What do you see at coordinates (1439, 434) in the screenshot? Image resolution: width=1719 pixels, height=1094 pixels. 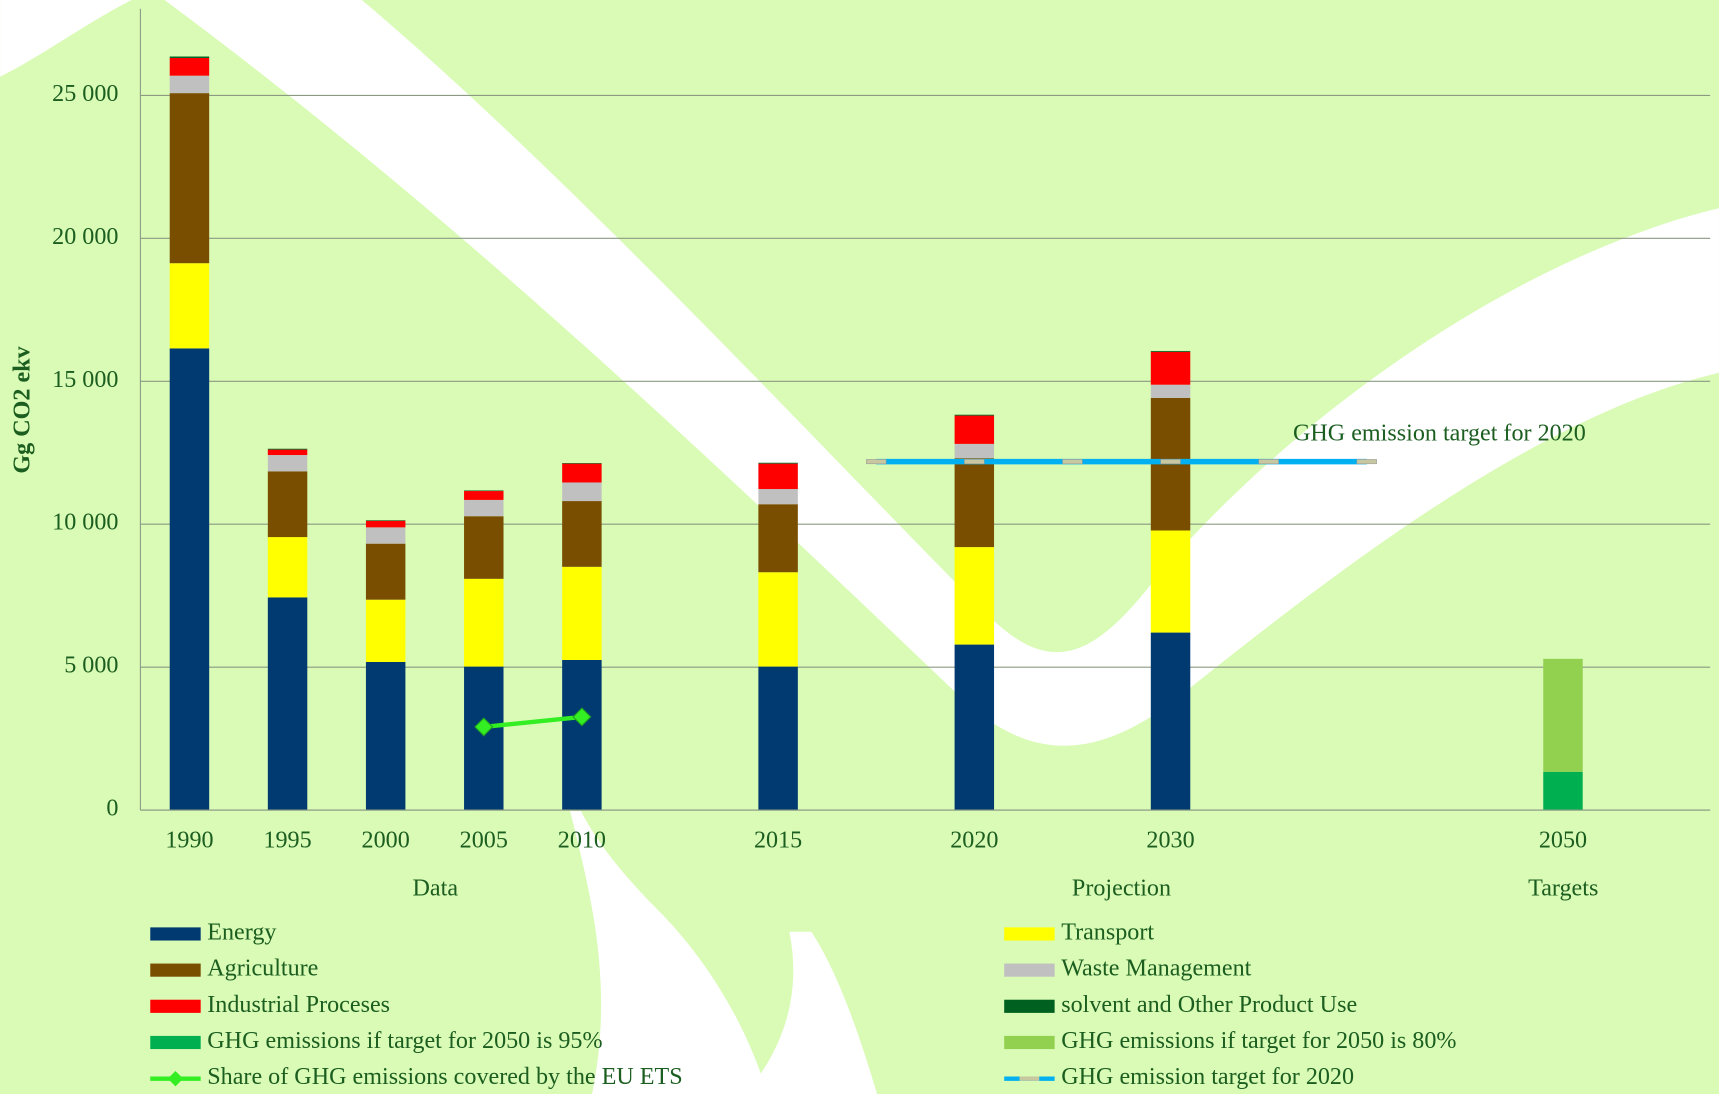 I see `annotation: GHG emission target for 2020` at bounding box center [1439, 434].